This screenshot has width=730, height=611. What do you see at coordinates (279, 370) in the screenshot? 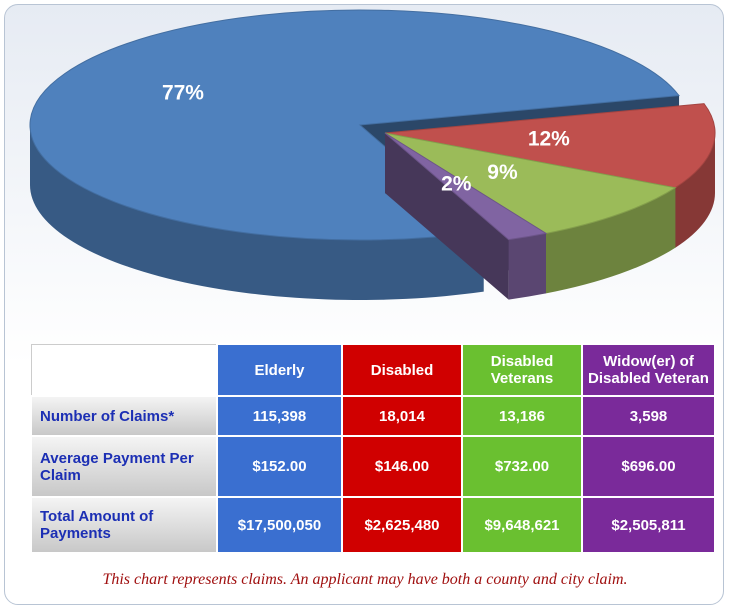
I see `column-header: Elderly` at bounding box center [279, 370].